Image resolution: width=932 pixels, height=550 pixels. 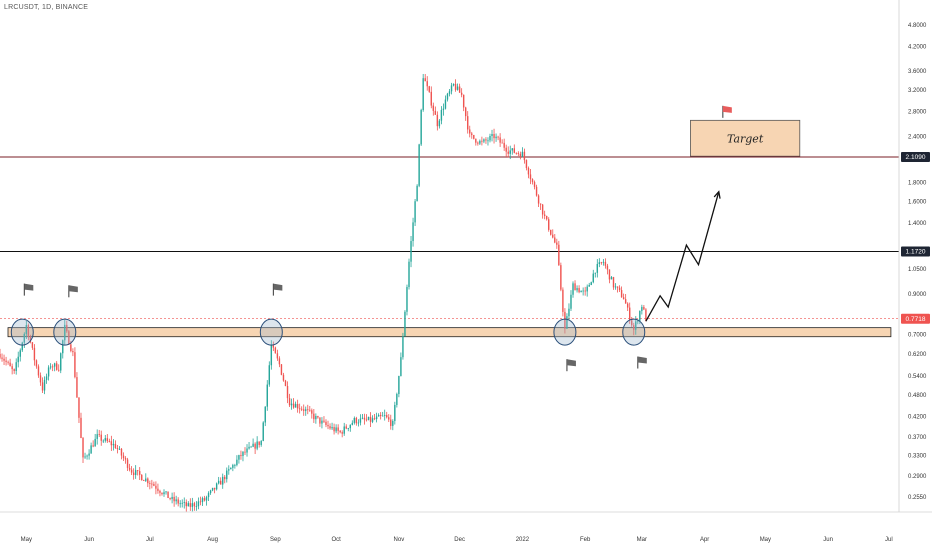 What do you see at coordinates (399, 540) in the screenshot?
I see `x-tick-label: Nov` at bounding box center [399, 540].